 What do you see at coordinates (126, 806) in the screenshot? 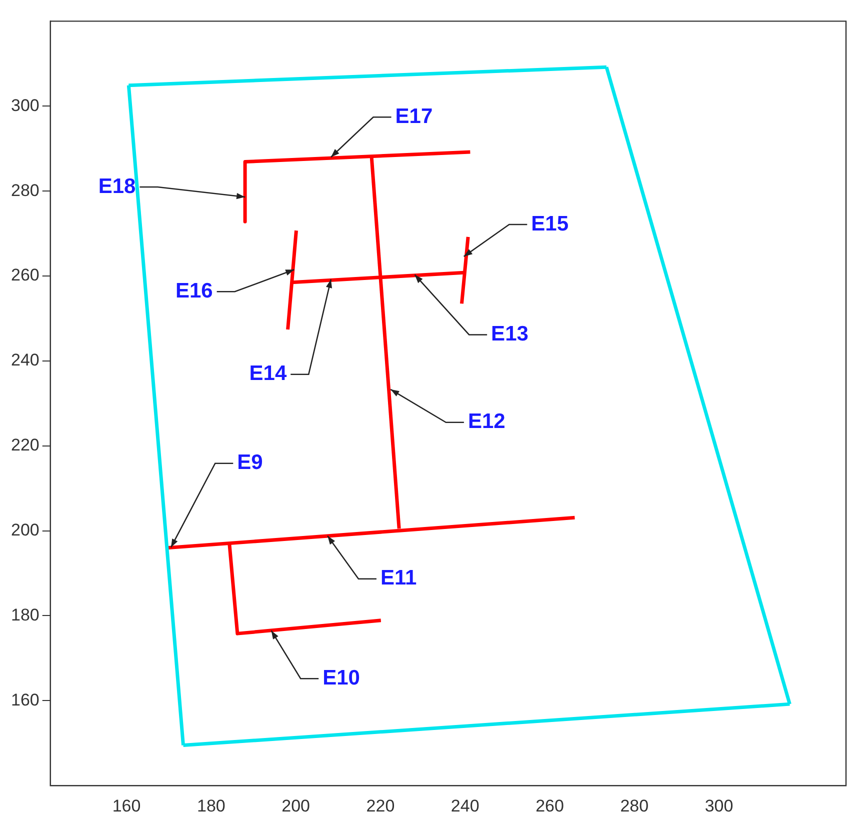
I see `x-tick-label: 160` at bounding box center [126, 806].